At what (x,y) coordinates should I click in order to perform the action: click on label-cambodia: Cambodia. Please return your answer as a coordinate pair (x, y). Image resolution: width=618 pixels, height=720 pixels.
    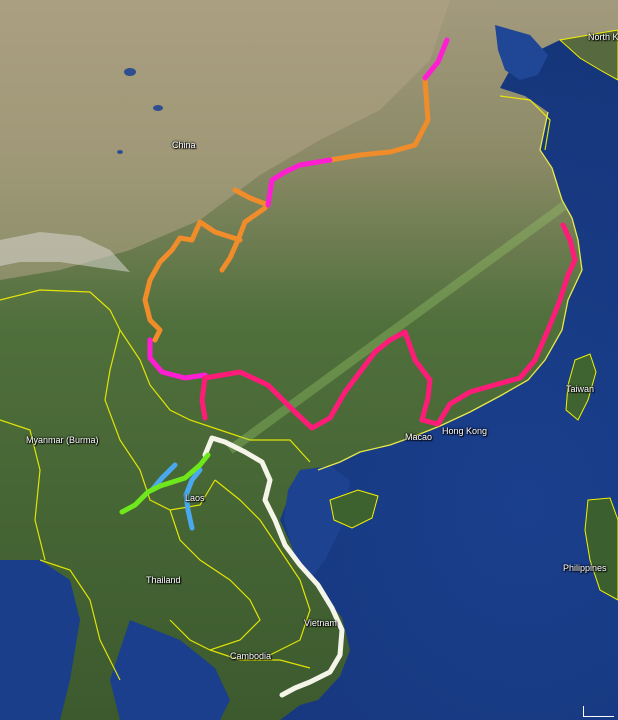
    Looking at the image, I should click on (251, 656).